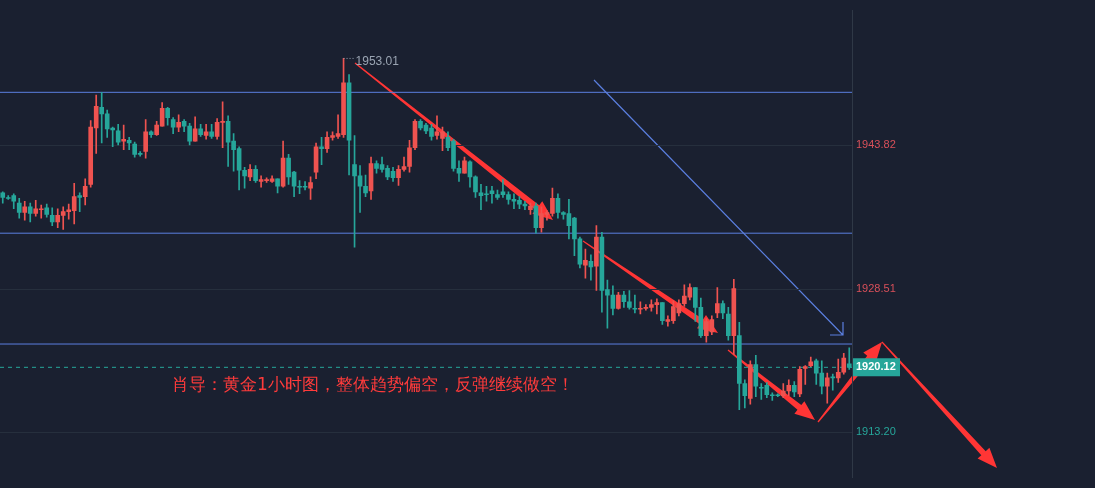 The image size is (1095, 488). What do you see at coordinates (377, 60) in the screenshot?
I see `annotation: 1953.01` at bounding box center [377, 60].